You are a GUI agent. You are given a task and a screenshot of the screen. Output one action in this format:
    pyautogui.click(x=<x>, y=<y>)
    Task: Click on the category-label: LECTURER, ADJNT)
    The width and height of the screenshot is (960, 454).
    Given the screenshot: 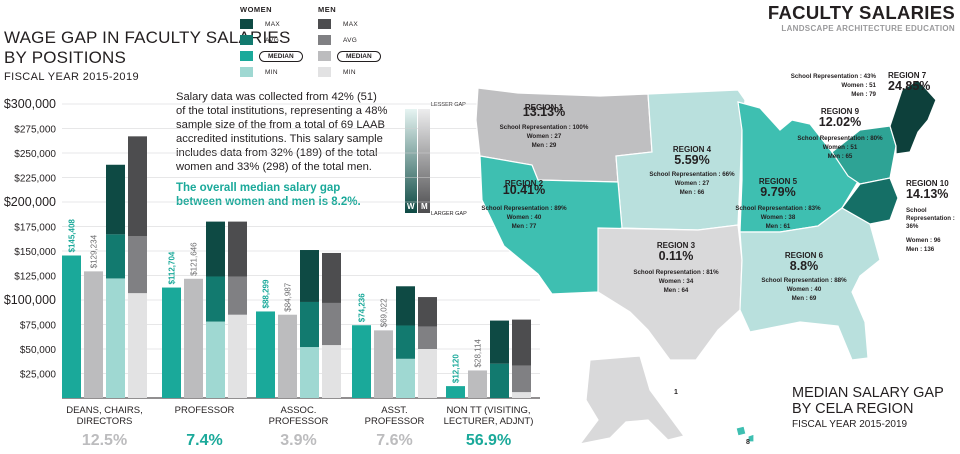 What is the action you would take?
    pyautogui.click(x=489, y=421)
    